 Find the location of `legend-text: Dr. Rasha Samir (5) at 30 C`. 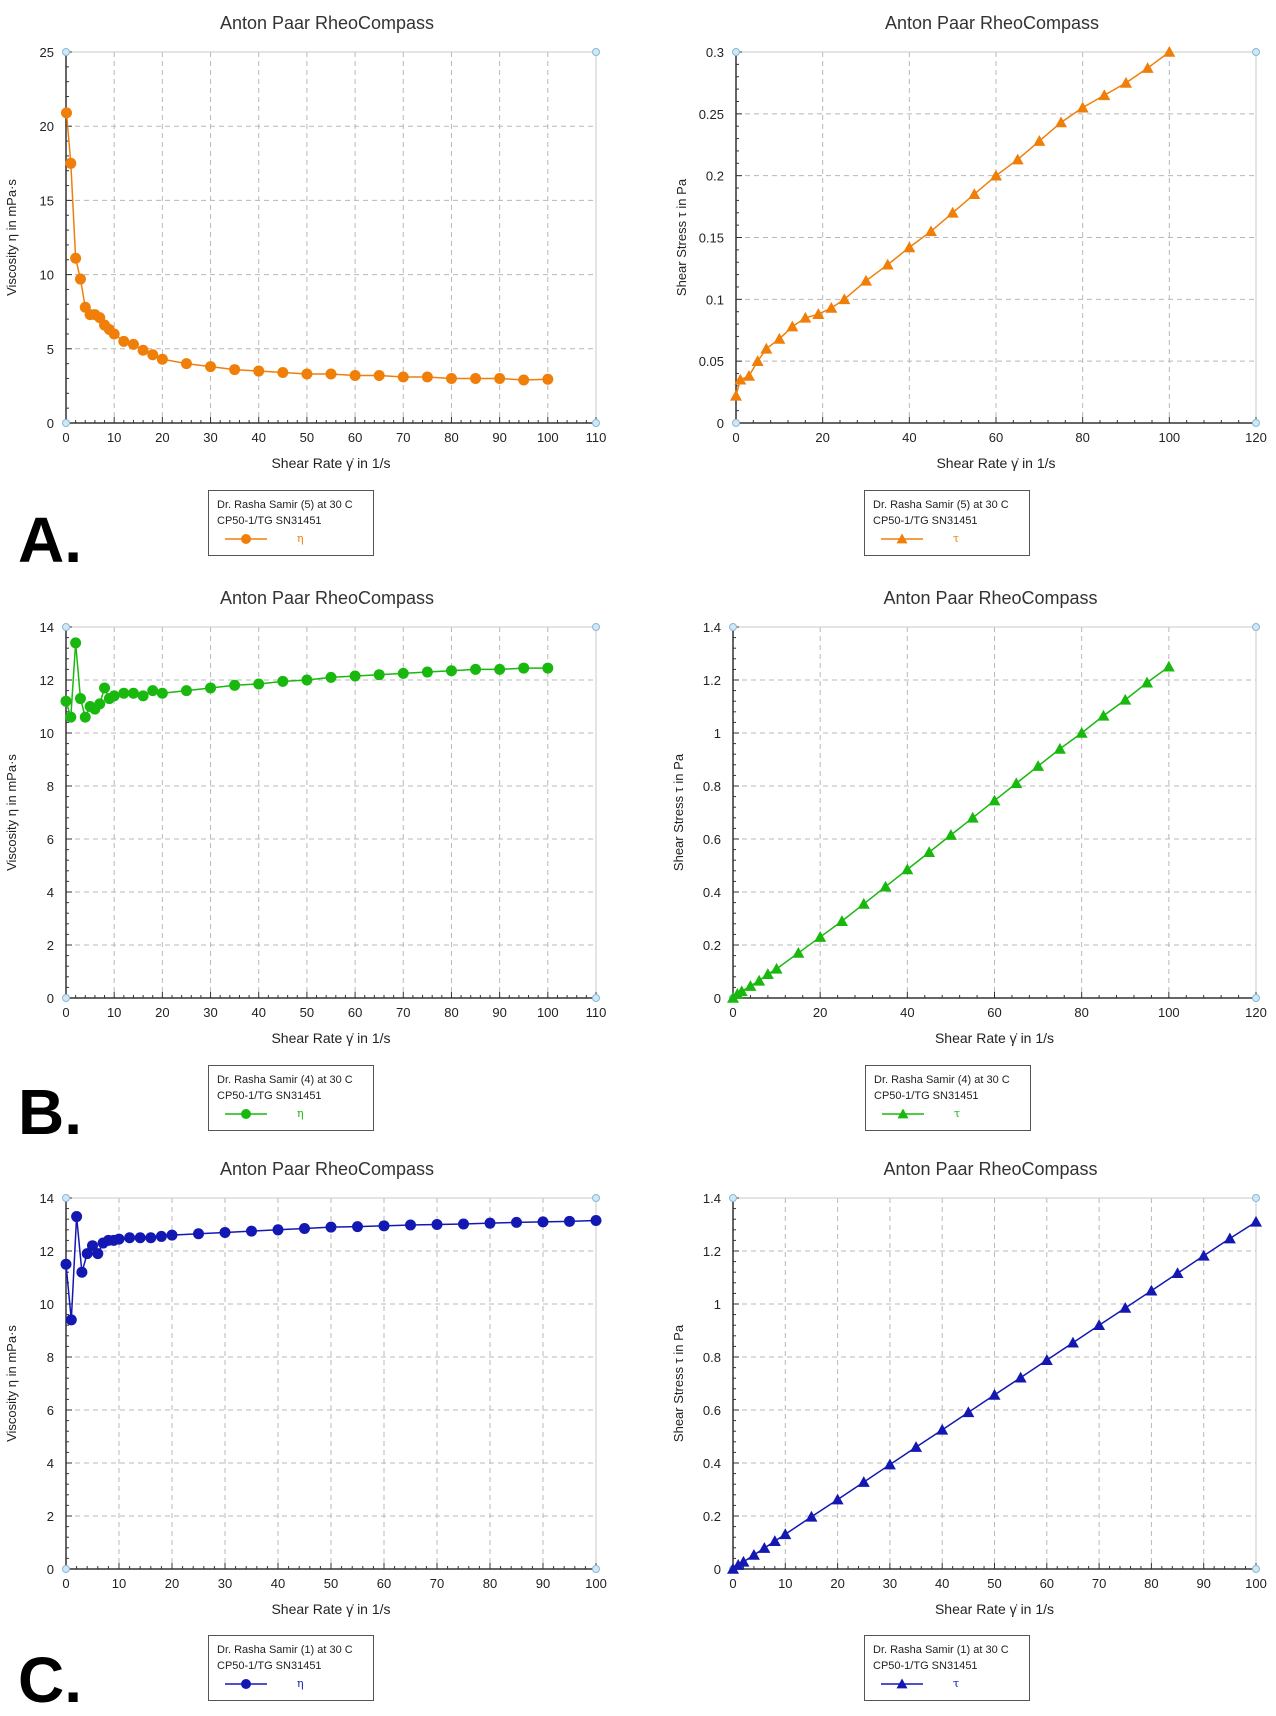

legend-text: Dr. Rasha Samir (5) at 30 C is located at coordinates (285, 505).